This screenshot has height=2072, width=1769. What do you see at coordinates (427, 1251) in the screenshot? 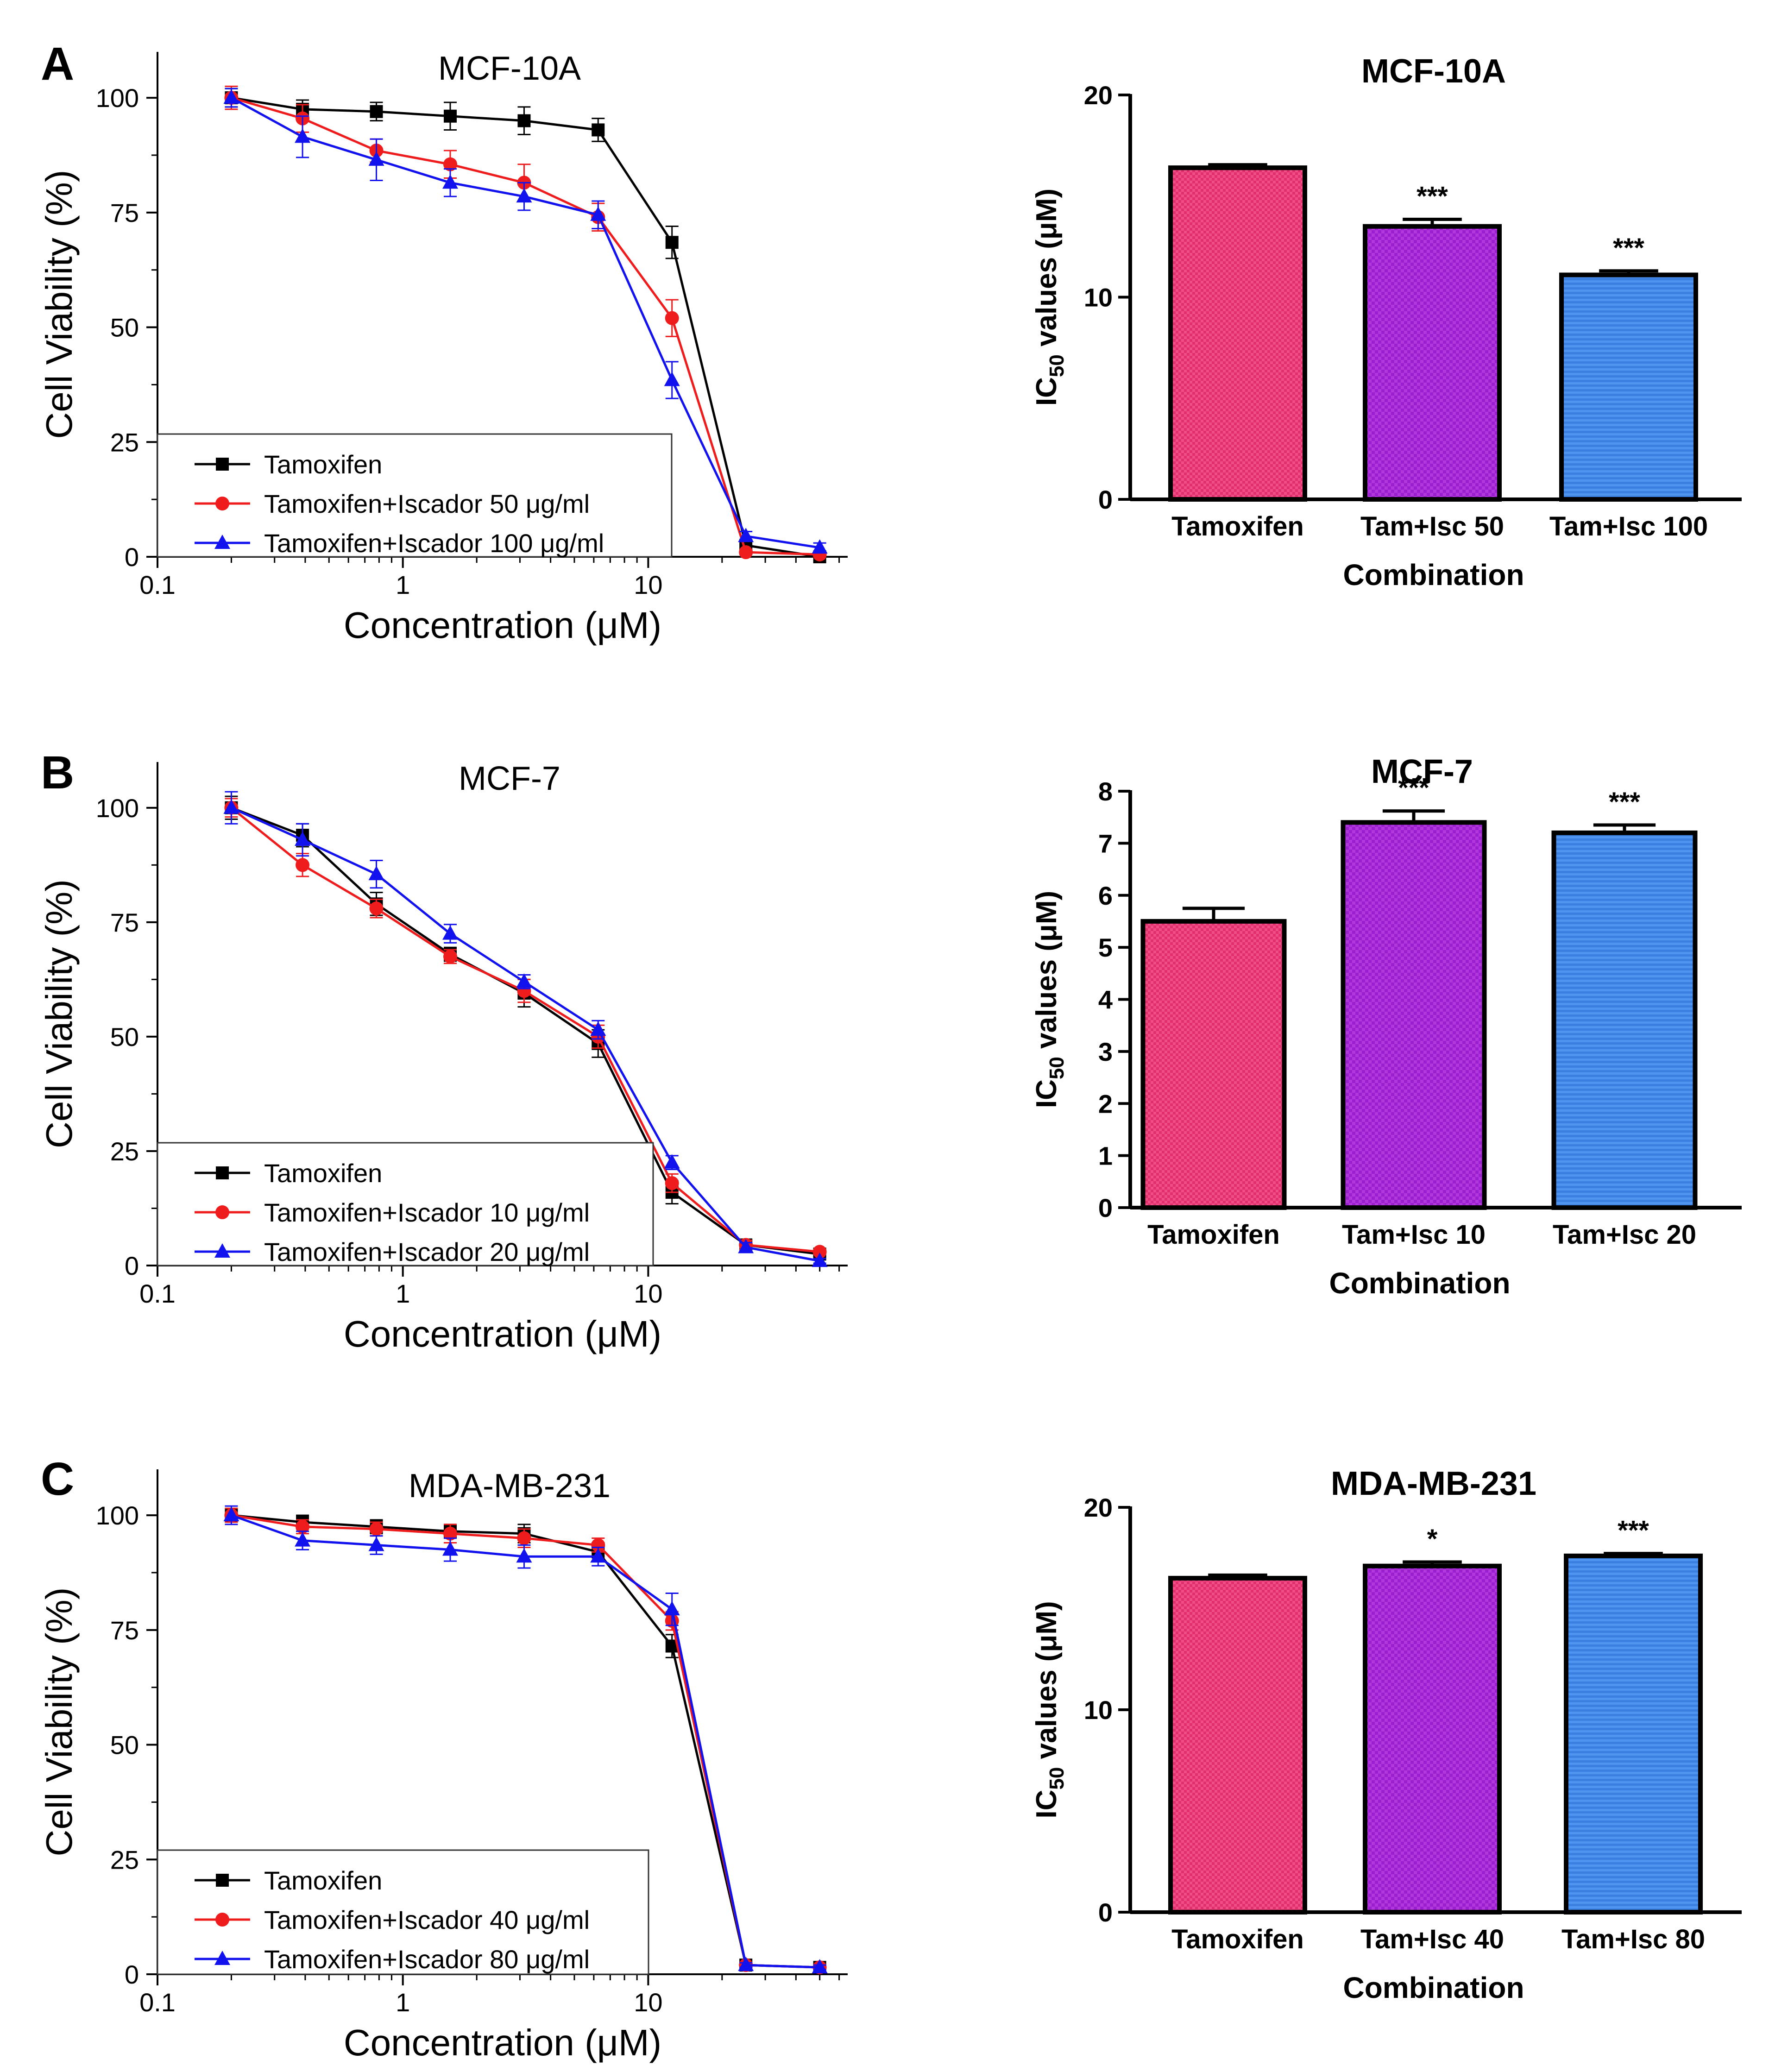
I see `legend-label: Tamoxifen+Iscador 20 μg/ml` at bounding box center [427, 1251].